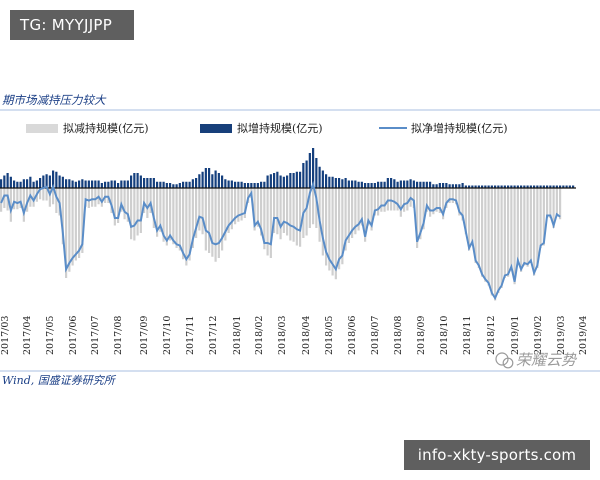 The height and width of the screenshot is (480, 600). Describe the element at coordinates (5, 335) in the screenshot. I see `x-tick-label: 2017/03` at that location.